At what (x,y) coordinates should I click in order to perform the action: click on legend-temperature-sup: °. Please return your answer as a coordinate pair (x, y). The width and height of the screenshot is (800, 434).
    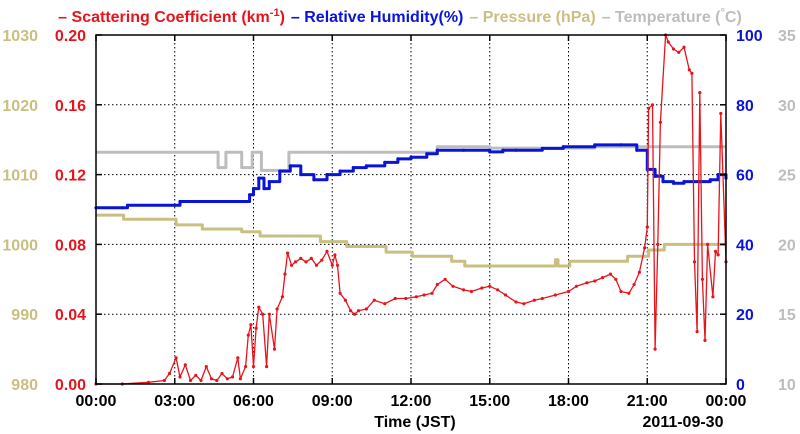
    Looking at the image, I should click on (723, 13).